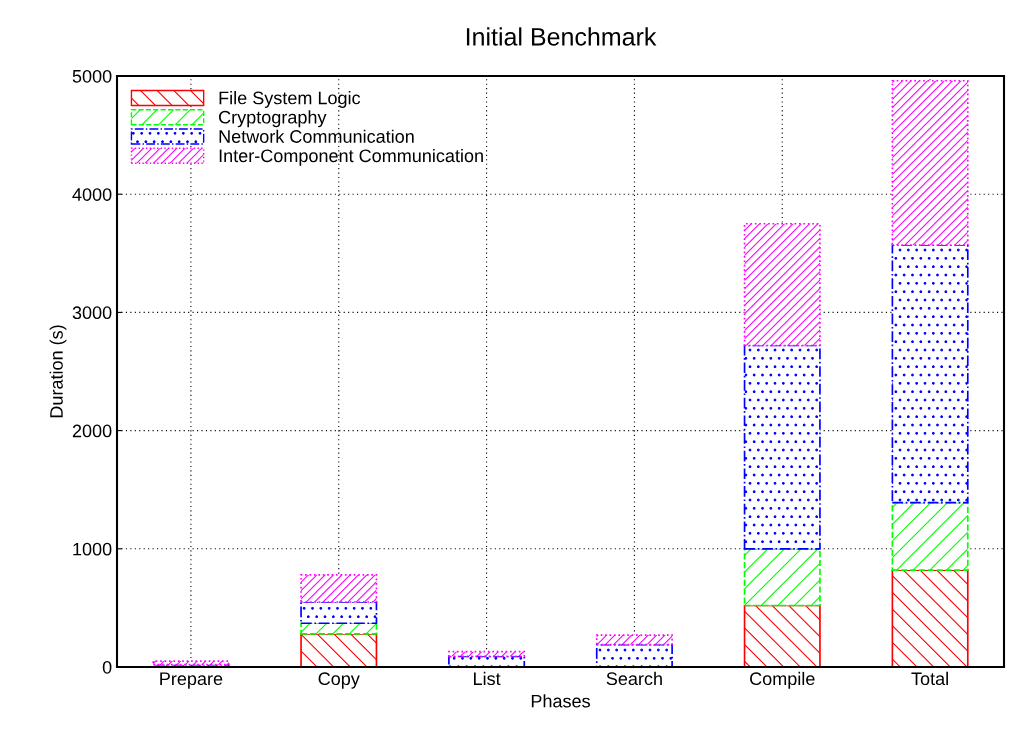 The width and height of the screenshot is (1015, 729). I want to click on x-tick-label: Compile, so click(782, 680).